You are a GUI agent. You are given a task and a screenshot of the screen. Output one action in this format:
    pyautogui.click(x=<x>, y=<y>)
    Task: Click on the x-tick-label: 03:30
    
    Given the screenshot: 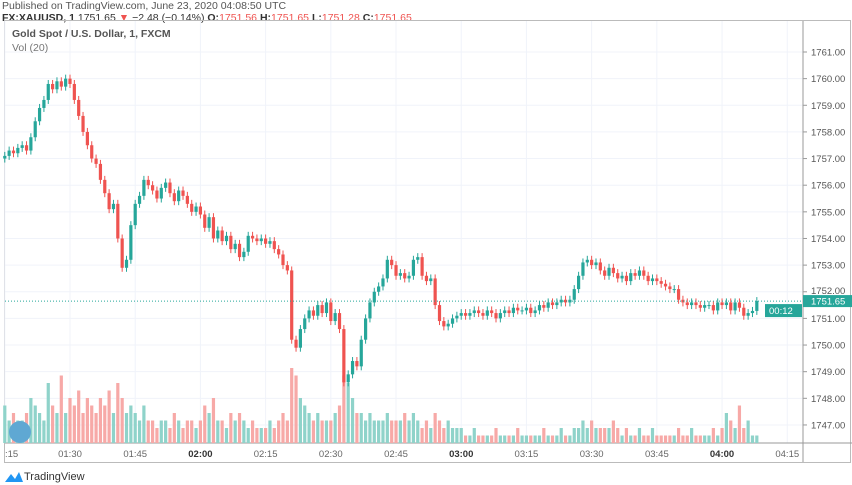 What is the action you would take?
    pyautogui.click(x=592, y=454)
    